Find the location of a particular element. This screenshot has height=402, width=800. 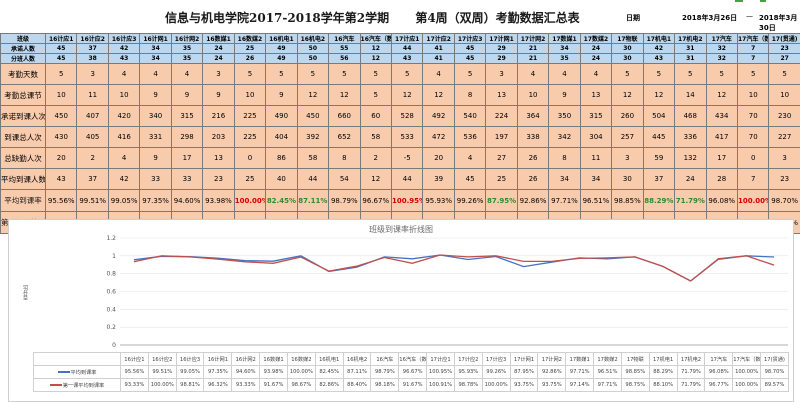

data-label: 98.70% is located at coordinates (775, 372).